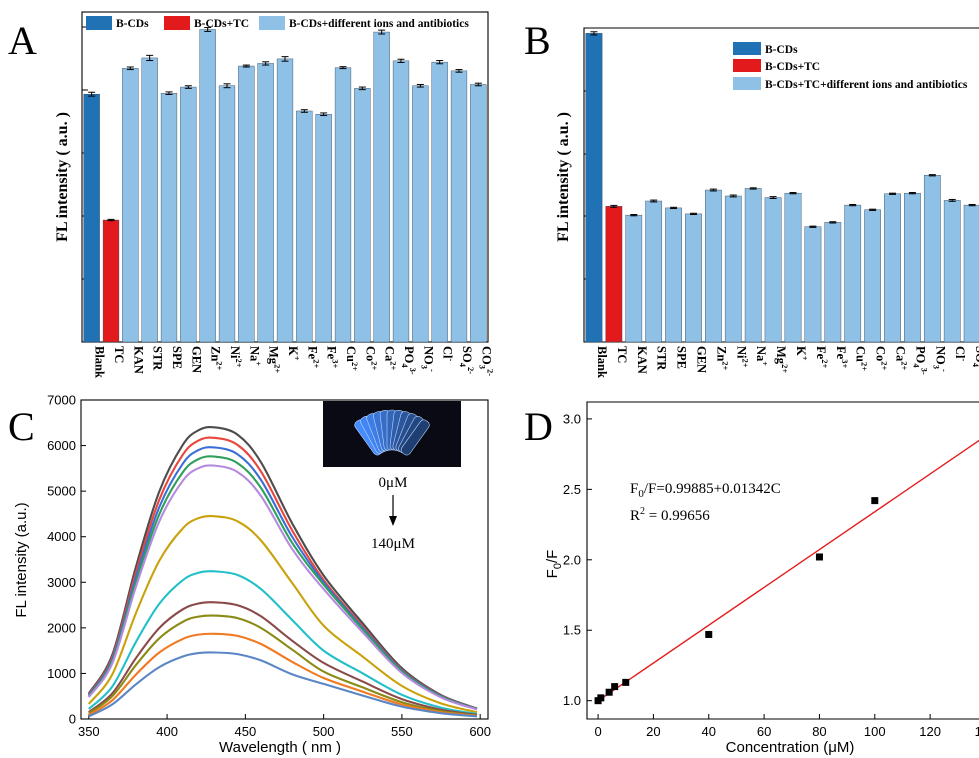 This screenshot has width=979, height=758. Describe the element at coordinates (712, 489) in the screenshot. I see `equation-rest: /F=0.99885+0.01342C` at that location.